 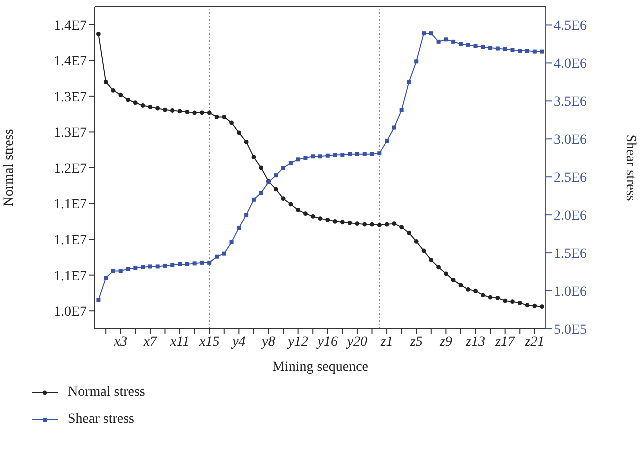 I want to click on x-tick-label: z1, so click(x=387, y=342).